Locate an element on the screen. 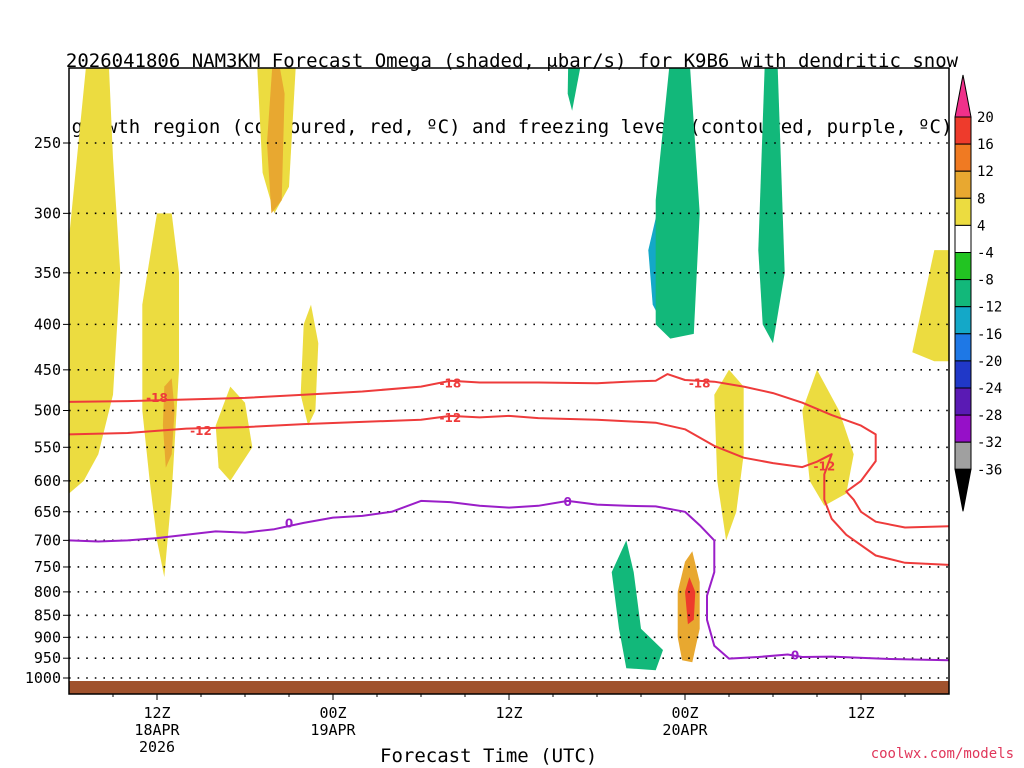 Image resolution: width=1024 pixels, height=768 pixels. x-tick-label-0: 12Z is located at coordinates (156, 713).